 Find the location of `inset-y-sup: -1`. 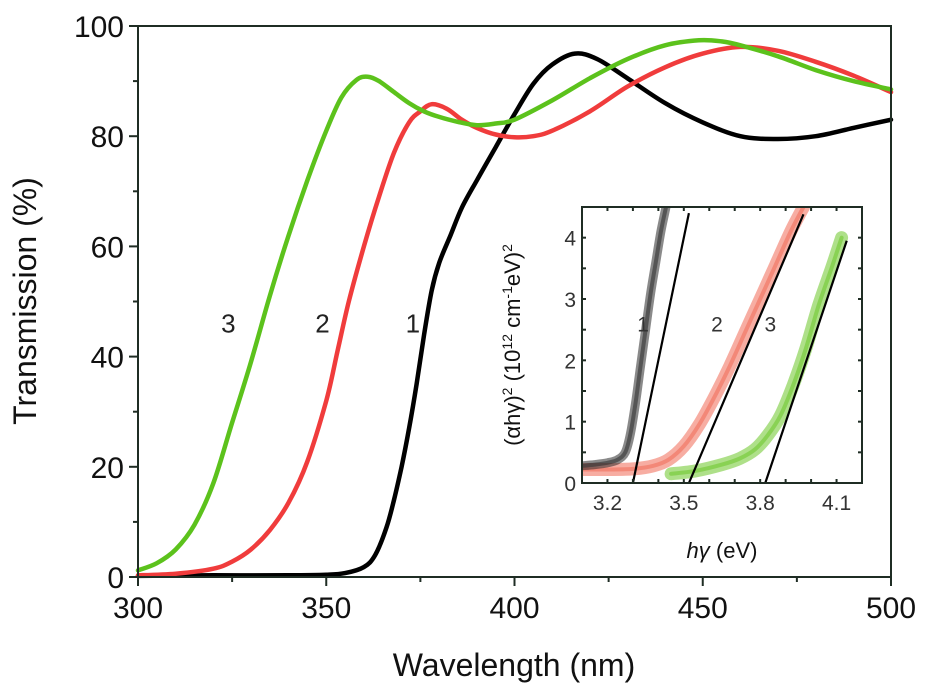

inset-y-sup: -1 is located at coordinates (507, 292).